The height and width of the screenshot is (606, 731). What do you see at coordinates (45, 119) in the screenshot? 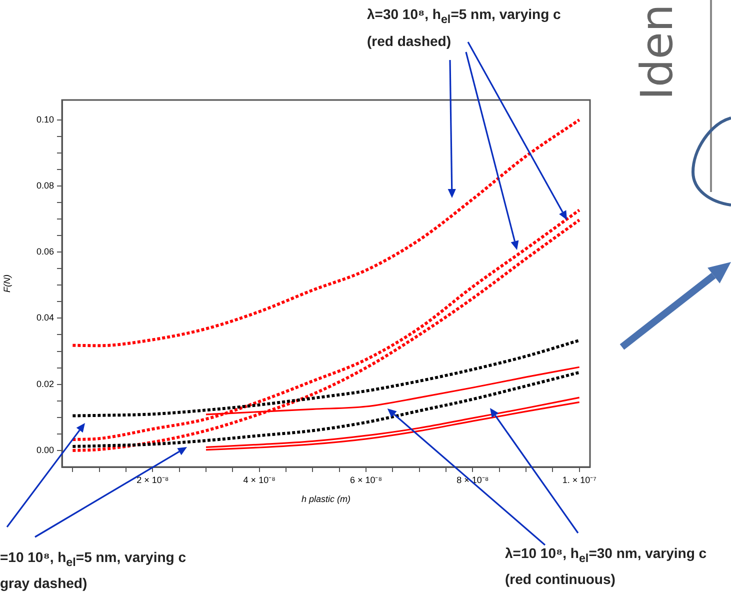
I see `y-tick-label: 0.10` at bounding box center [45, 119].